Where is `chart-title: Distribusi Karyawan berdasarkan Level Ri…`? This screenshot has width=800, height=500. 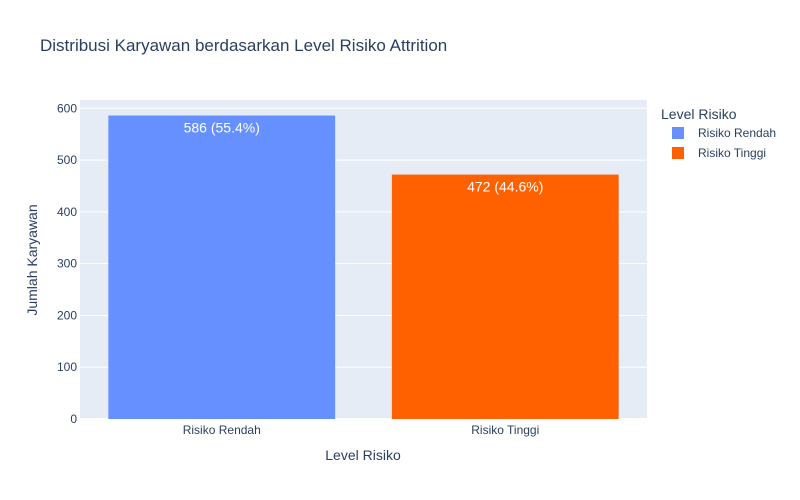
chart-title: Distribusi Karyawan berdasarkan Level Ri… is located at coordinates (243, 45).